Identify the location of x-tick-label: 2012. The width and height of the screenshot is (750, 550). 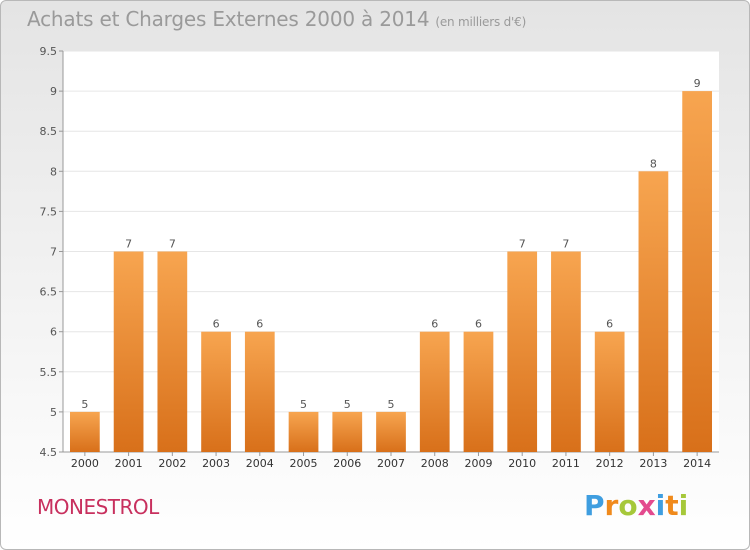
(610, 463).